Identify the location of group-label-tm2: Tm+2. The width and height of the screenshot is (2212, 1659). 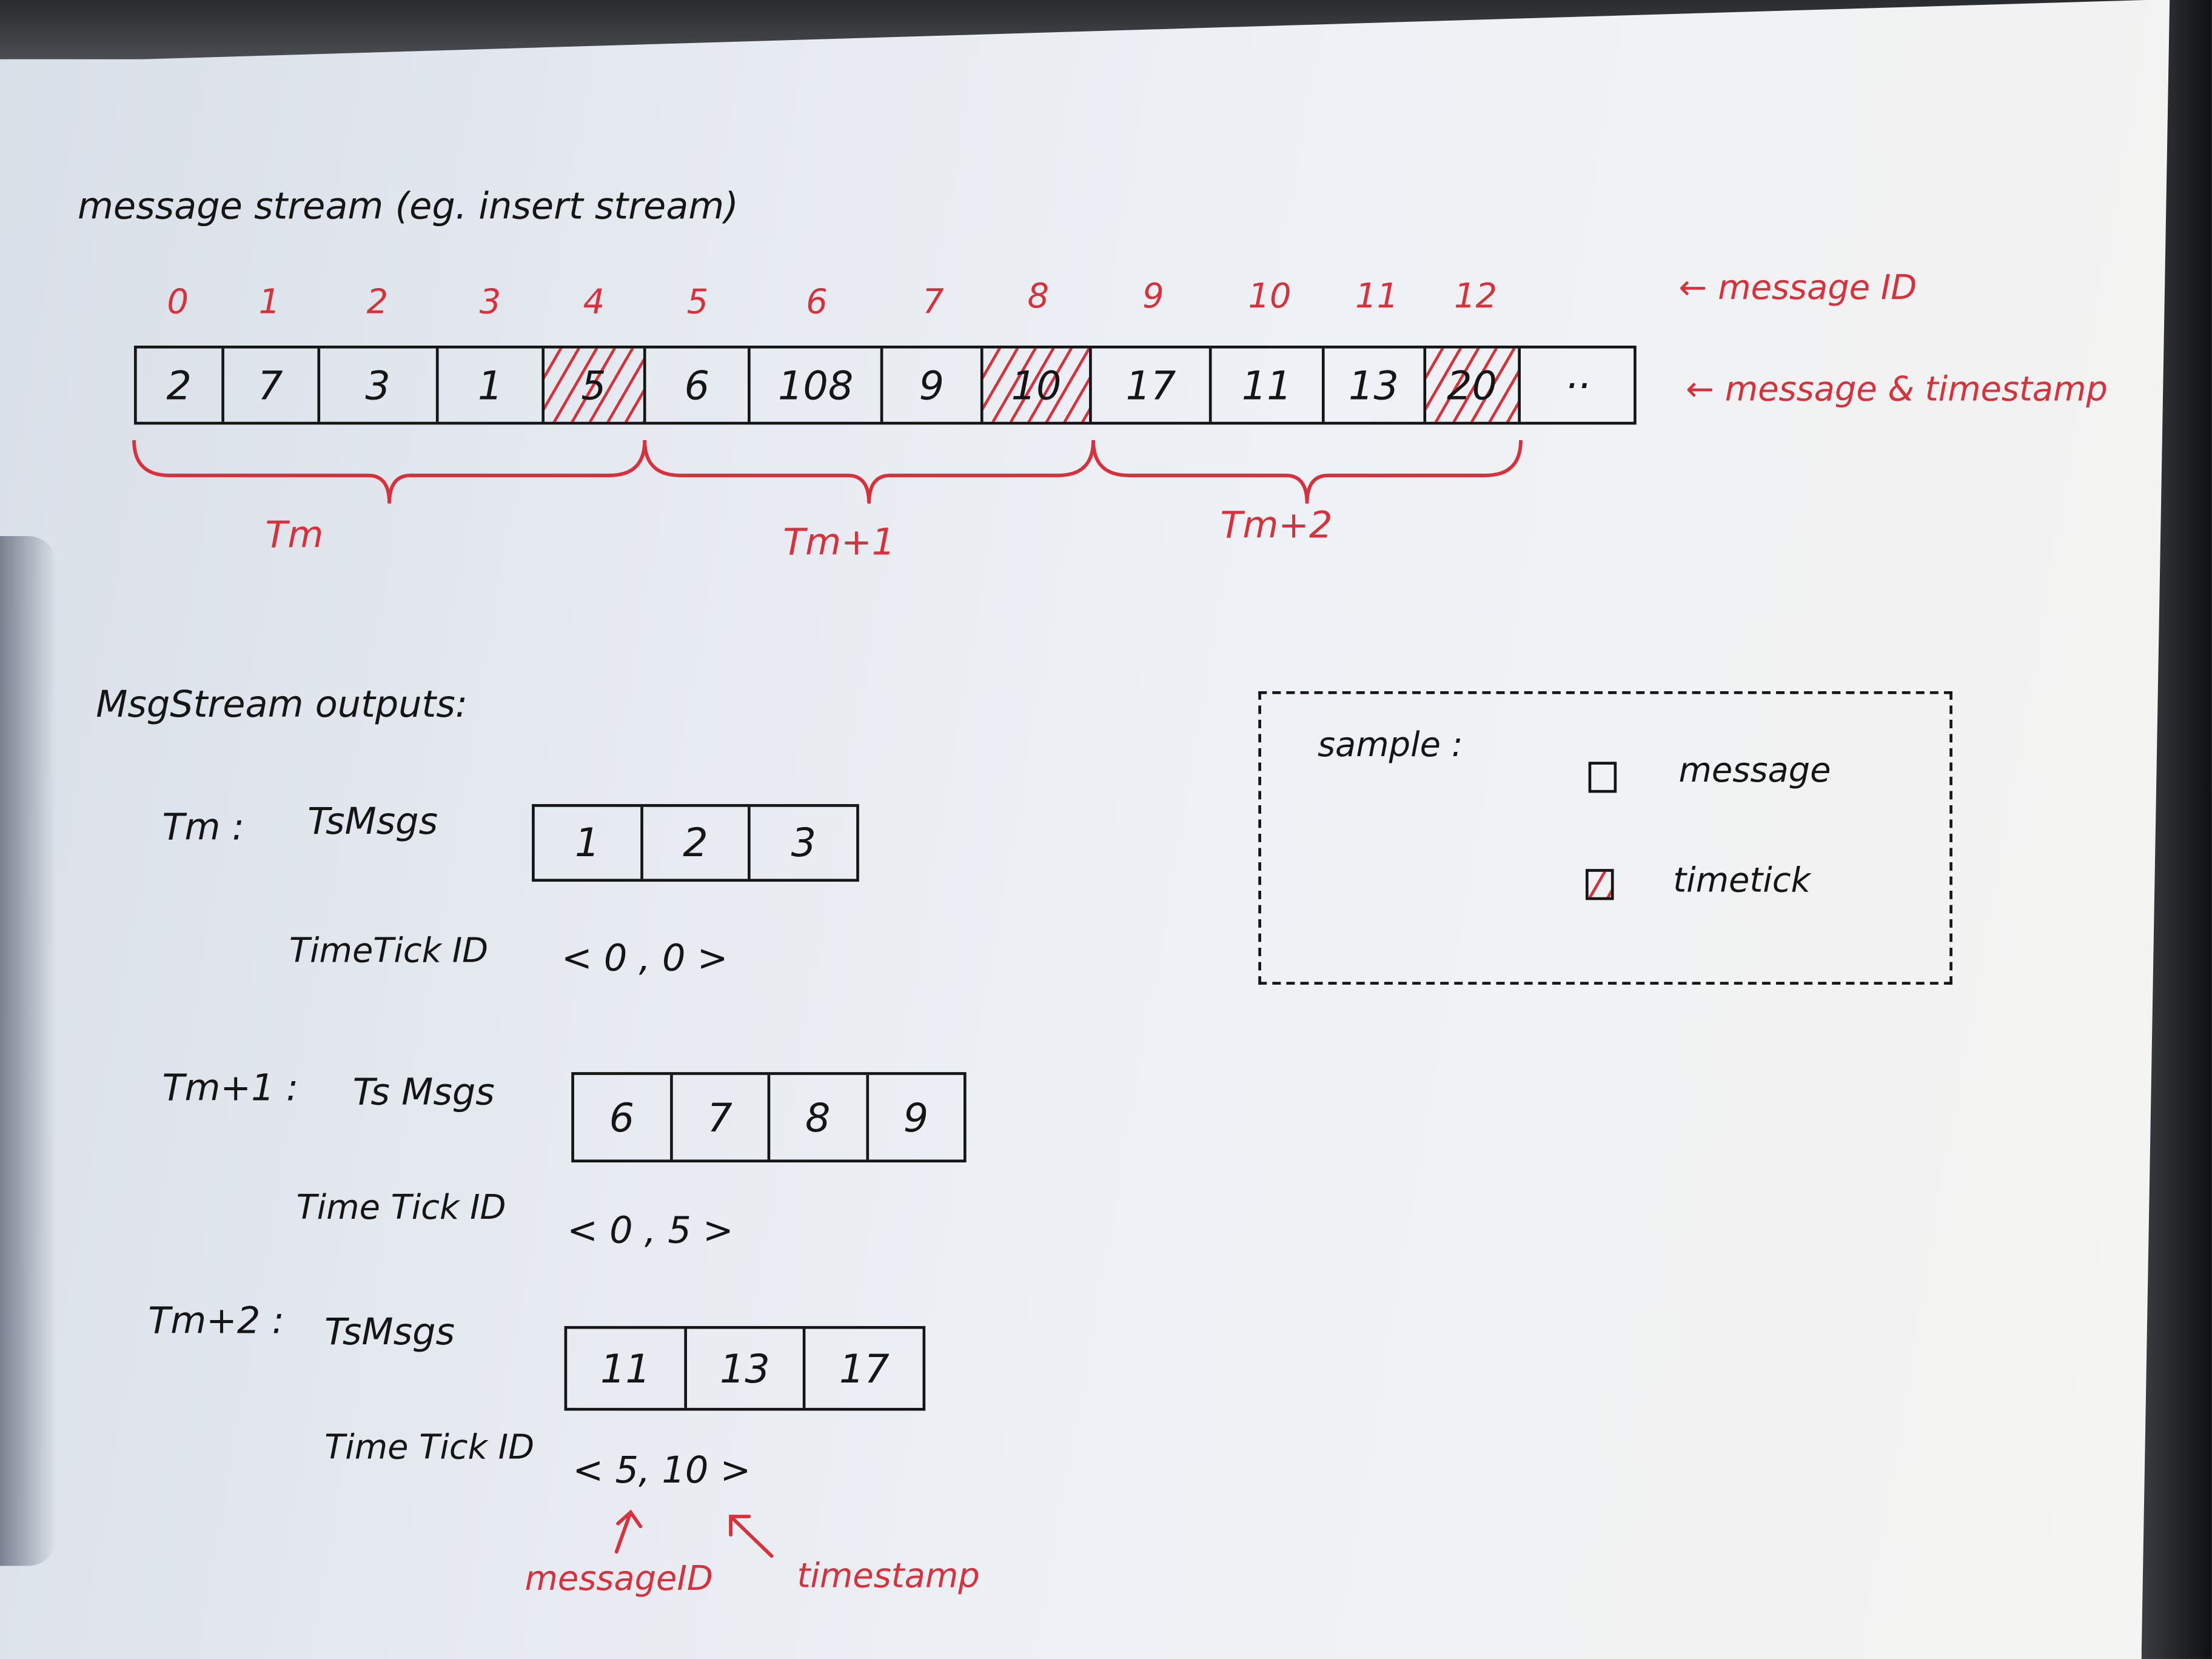
(1277, 526).